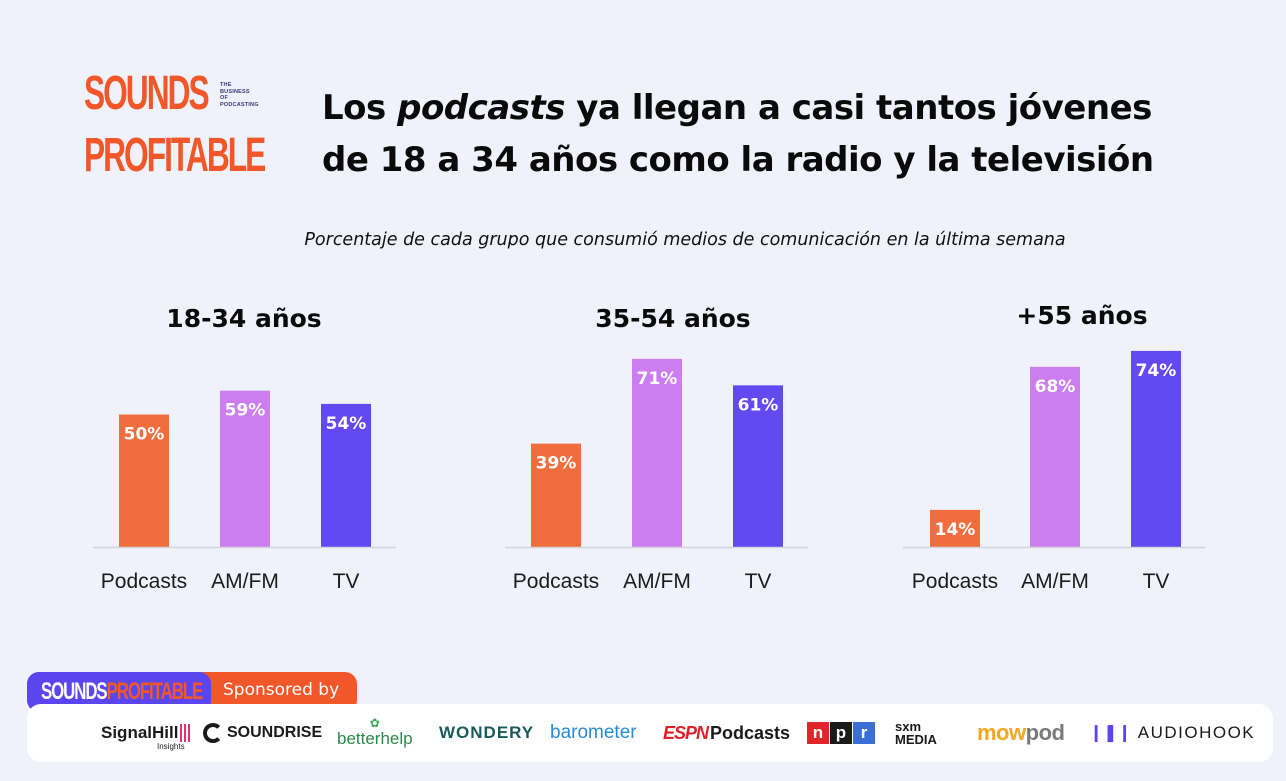 The image size is (1286, 781). Describe the element at coordinates (487, 732) in the screenshot. I see `wondery-logo: WONDERY` at that location.